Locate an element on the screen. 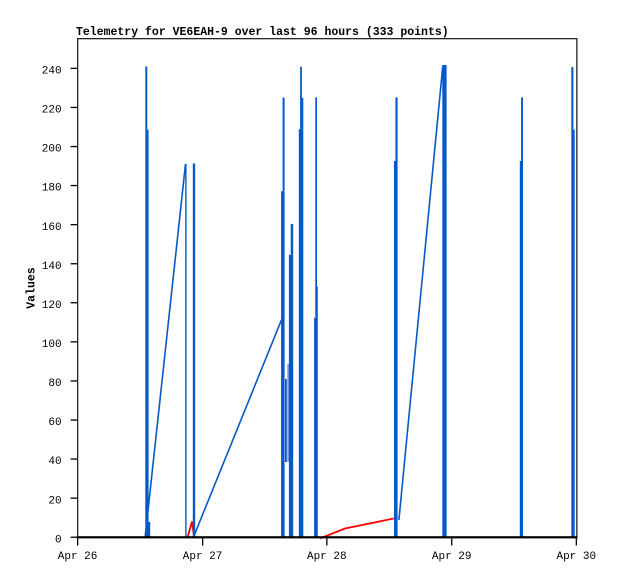 The image size is (618, 579). svg-text: 120 is located at coordinates (52, 306).